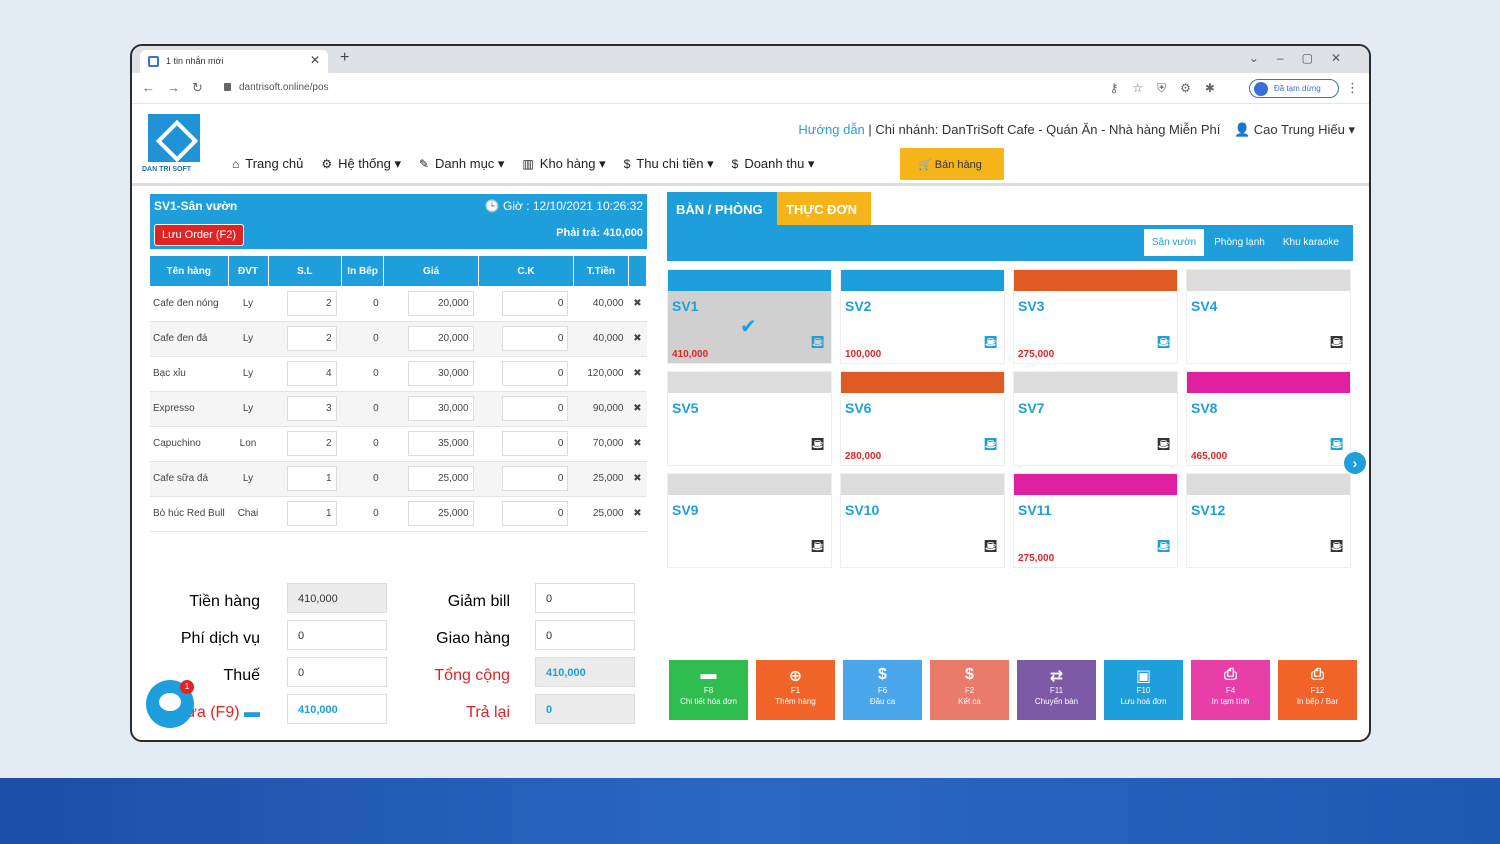 Image resolution: width=1500 pixels, height=844 pixels. I want to click on new-tab-icon: +, so click(345, 57).